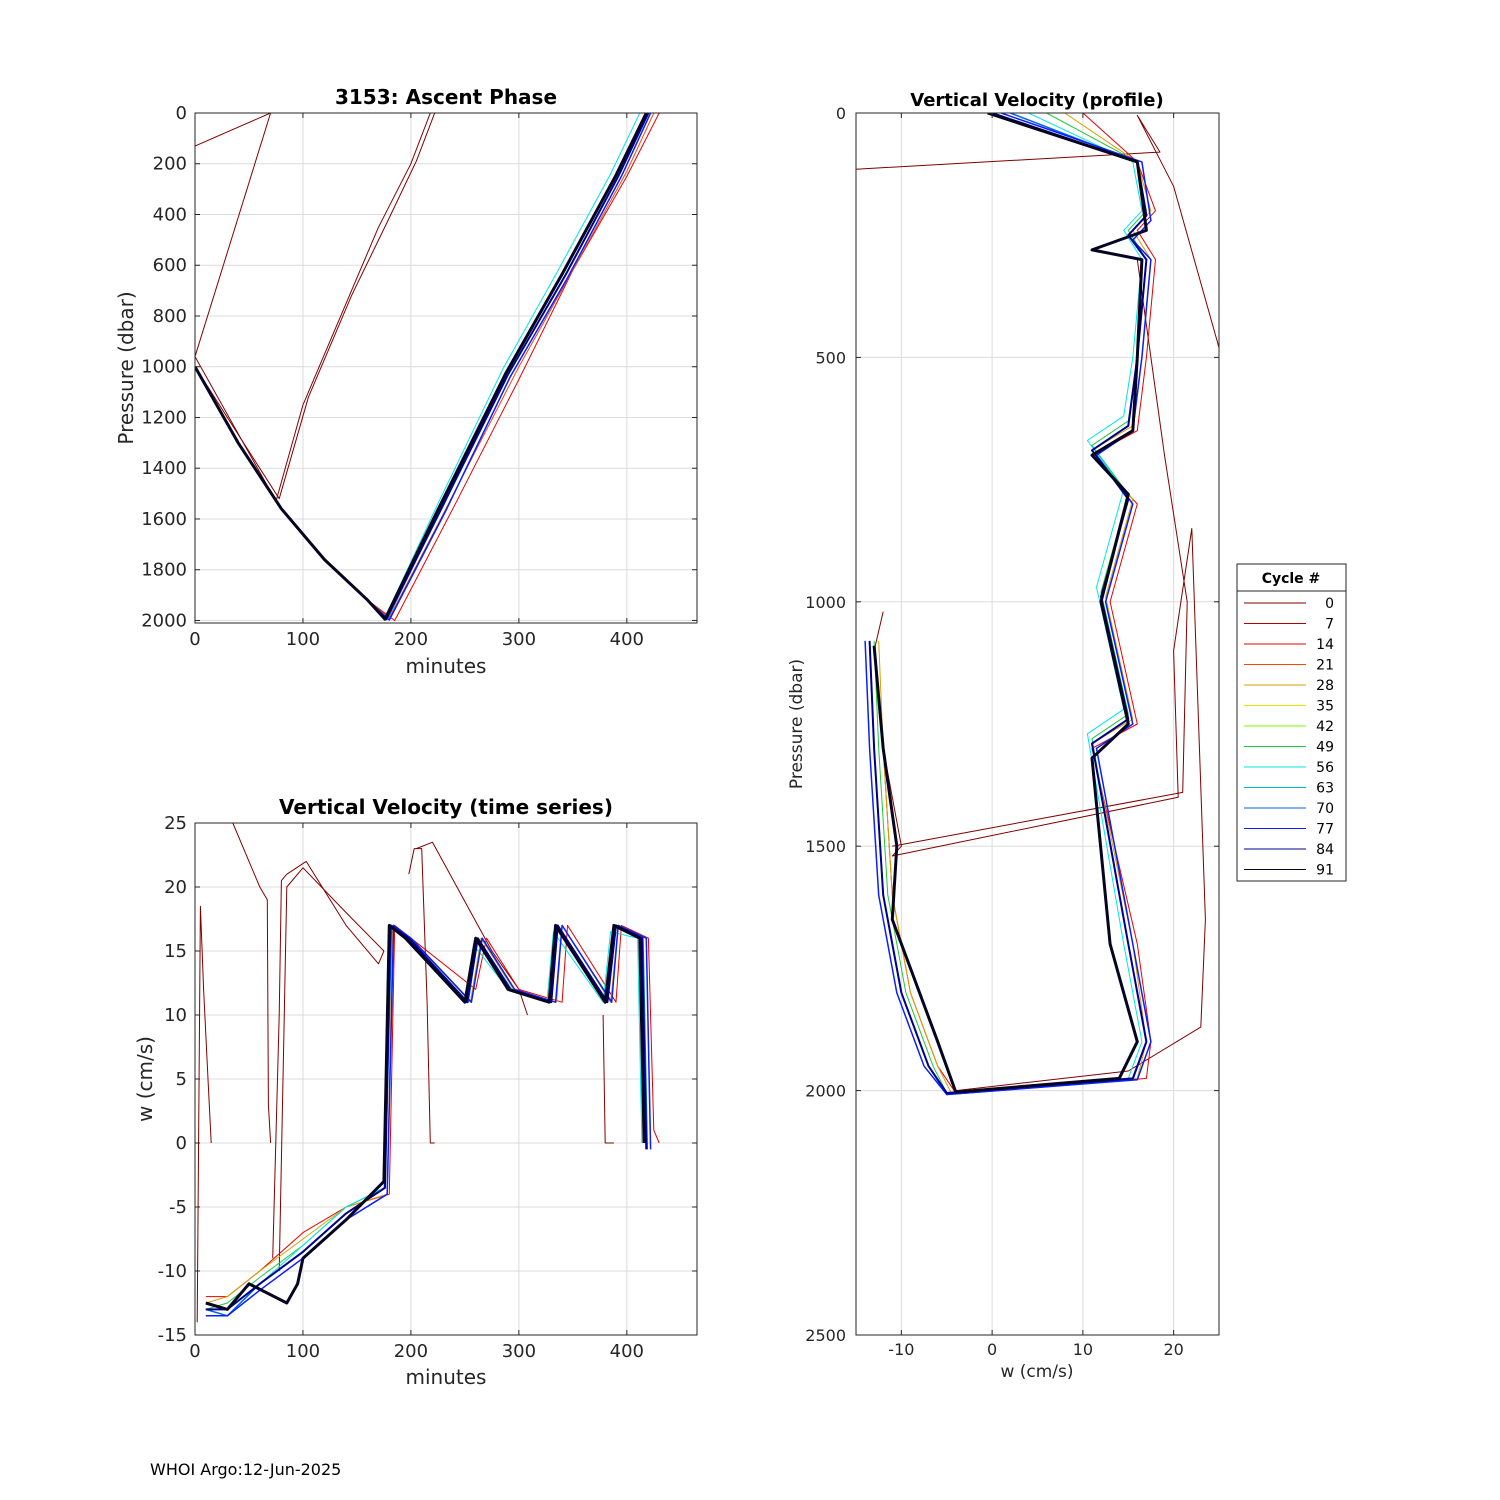  What do you see at coordinates (1325, 748) in the screenshot?
I see `legend-label: 49` at bounding box center [1325, 748].